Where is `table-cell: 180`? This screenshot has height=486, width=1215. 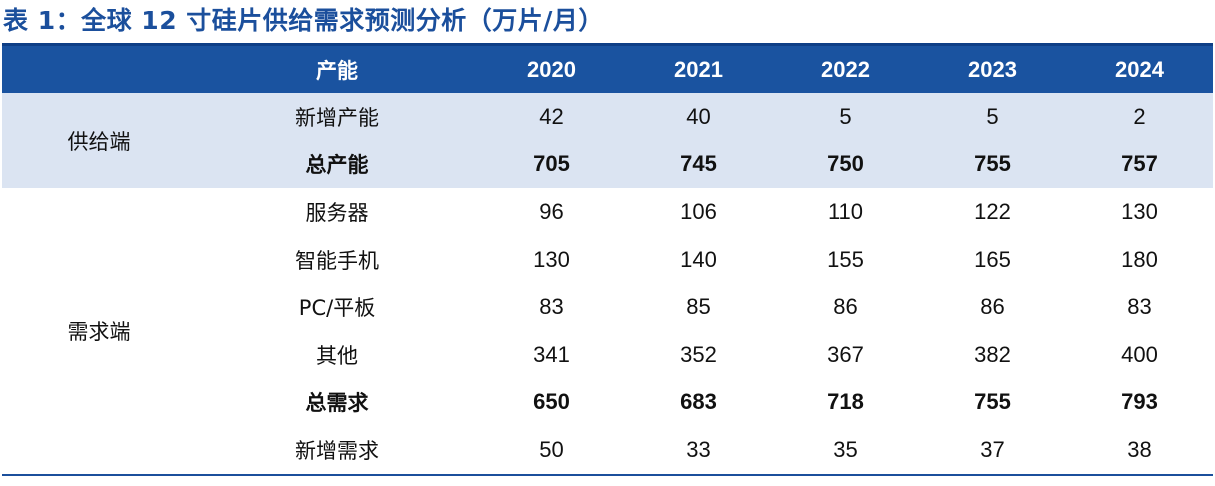 table-cell: 180 is located at coordinates (1139, 259).